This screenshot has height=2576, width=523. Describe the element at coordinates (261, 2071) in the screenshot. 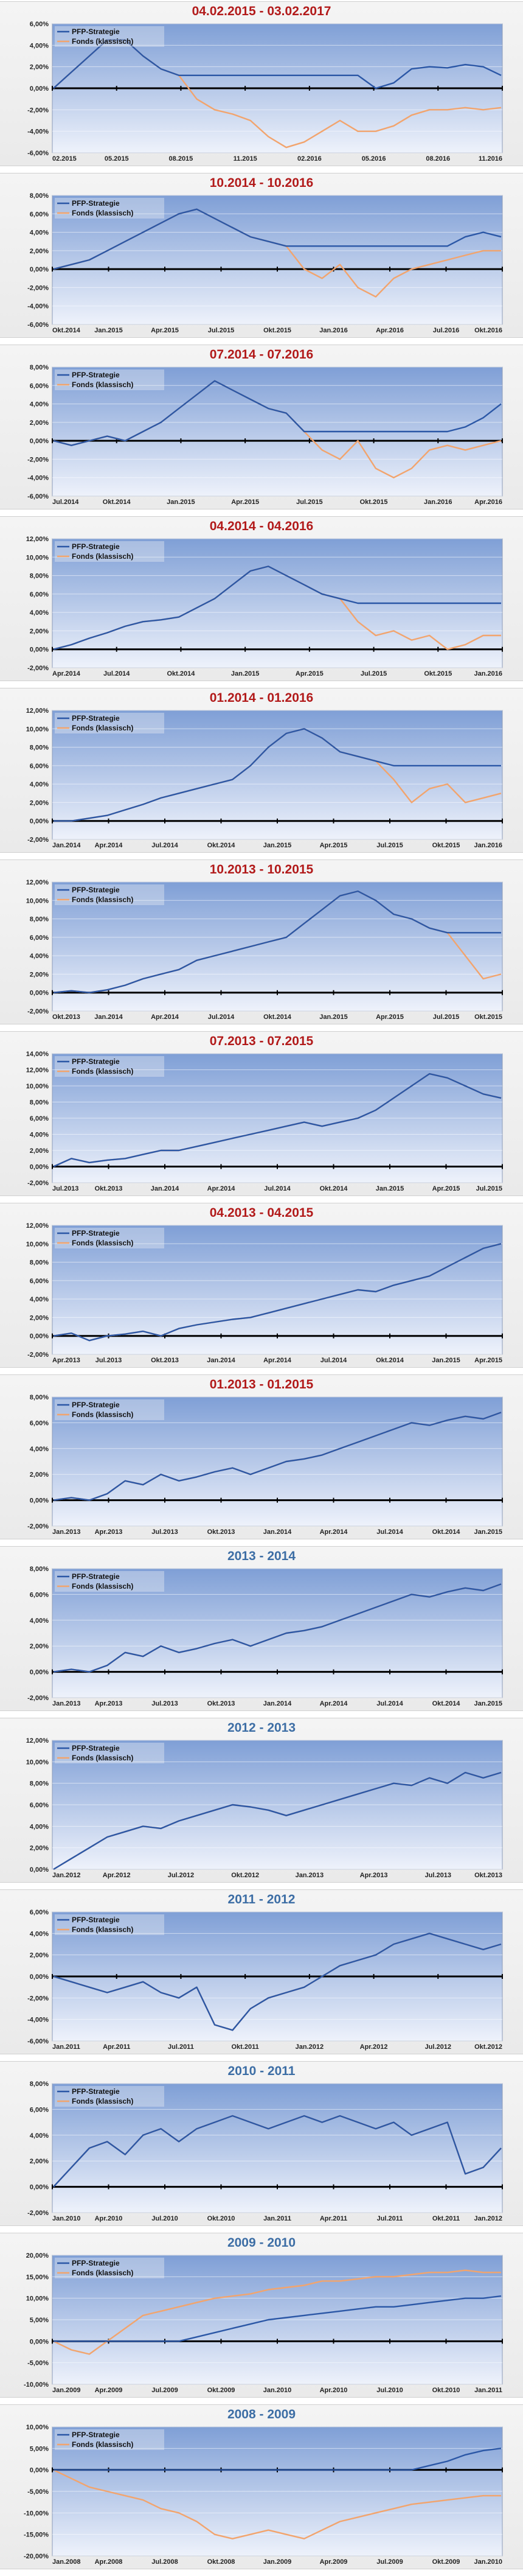

I see `chart-title: 2010 - 2011` at that location.